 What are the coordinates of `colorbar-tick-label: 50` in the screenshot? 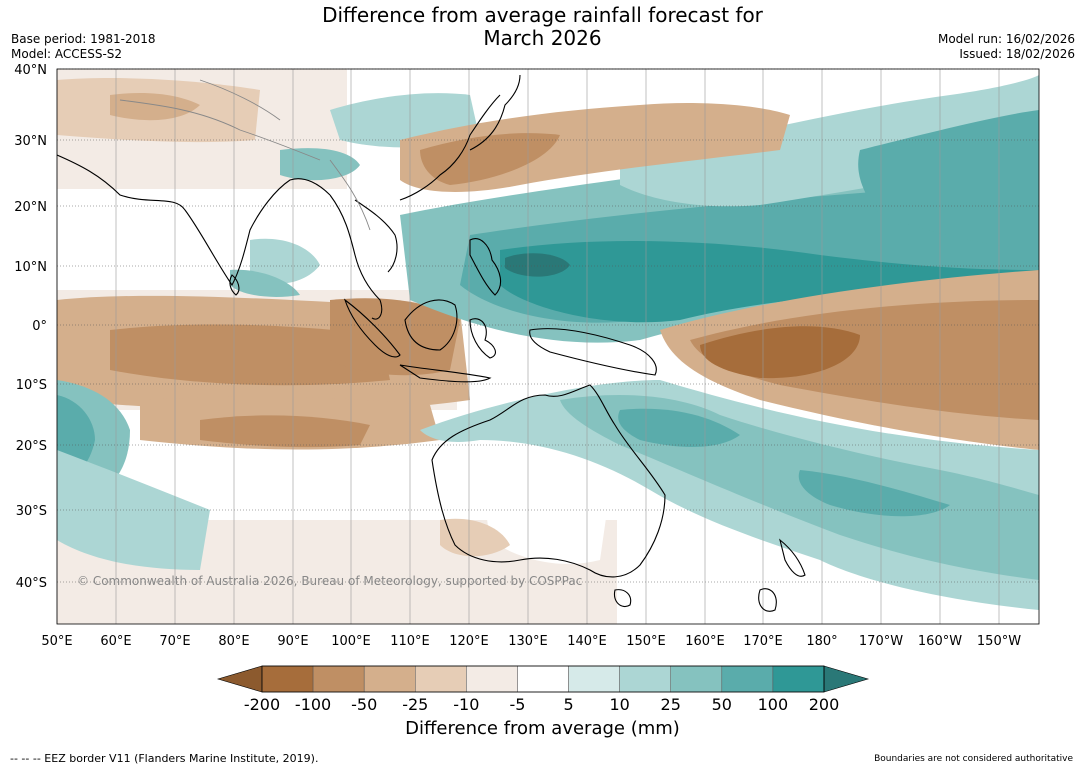 It's located at (722, 704).